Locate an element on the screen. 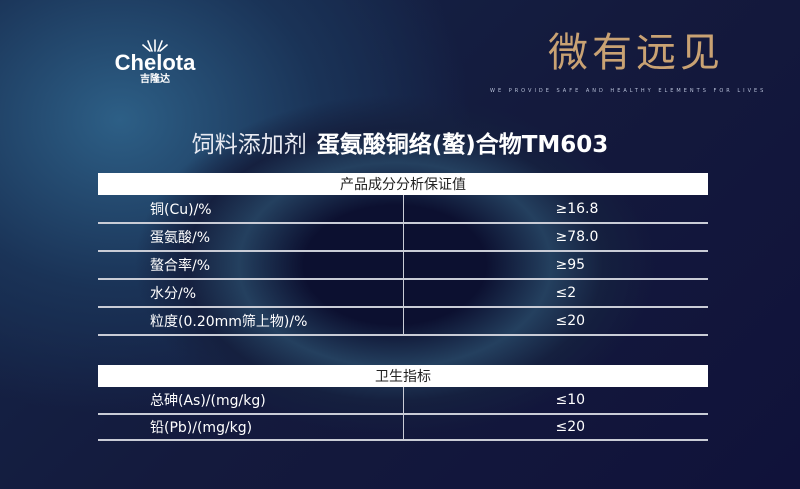 The image size is (800, 489). table-row: 螯合率/% ≥95 is located at coordinates (403, 265).